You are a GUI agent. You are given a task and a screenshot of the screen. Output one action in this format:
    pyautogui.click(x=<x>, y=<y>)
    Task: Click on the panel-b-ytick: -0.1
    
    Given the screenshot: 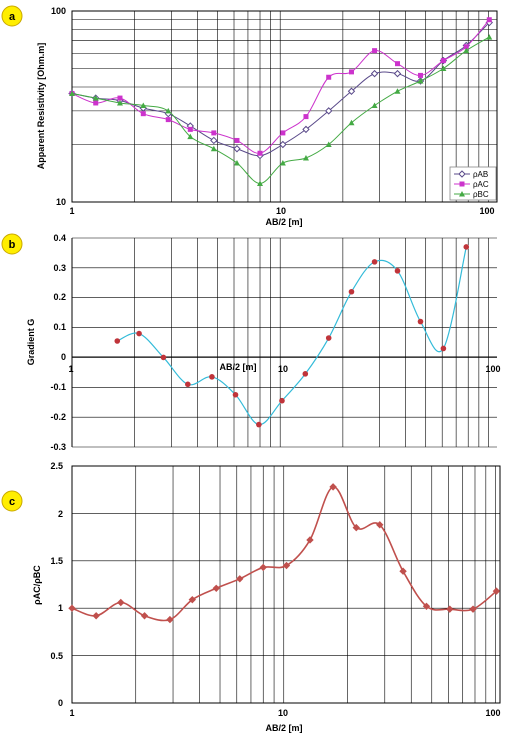 What is the action you would take?
    pyautogui.click(x=58, y=387)
    